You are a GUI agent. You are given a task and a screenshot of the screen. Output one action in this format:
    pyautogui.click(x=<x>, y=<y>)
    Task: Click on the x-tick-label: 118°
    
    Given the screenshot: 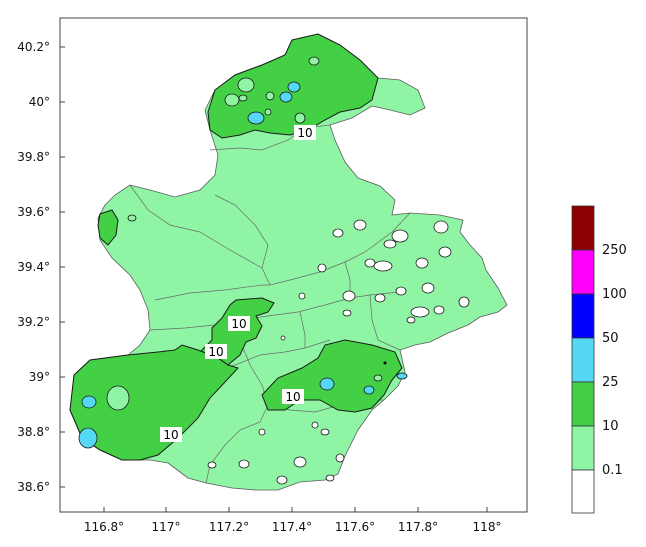 What is the action you would take?
    pyautogui.click(x=487, y=527)
    